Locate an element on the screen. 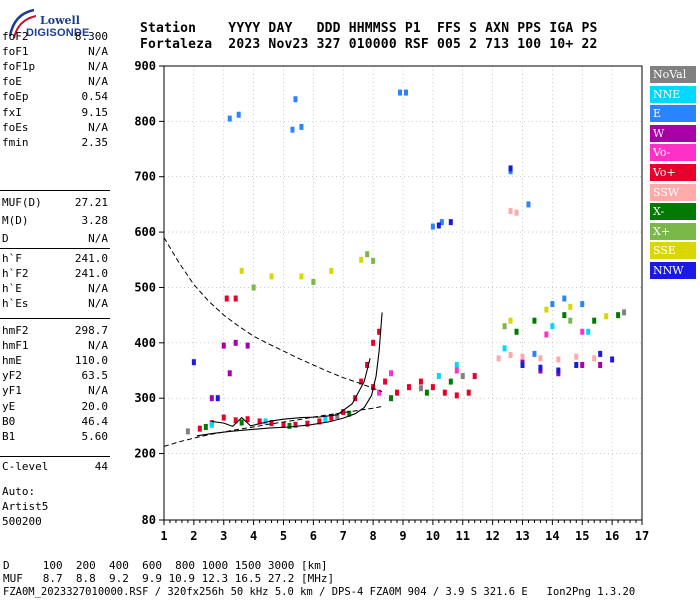 This screenshot has width=700, height=600. legend-item: Vo- is located at coordinates (673, 153).